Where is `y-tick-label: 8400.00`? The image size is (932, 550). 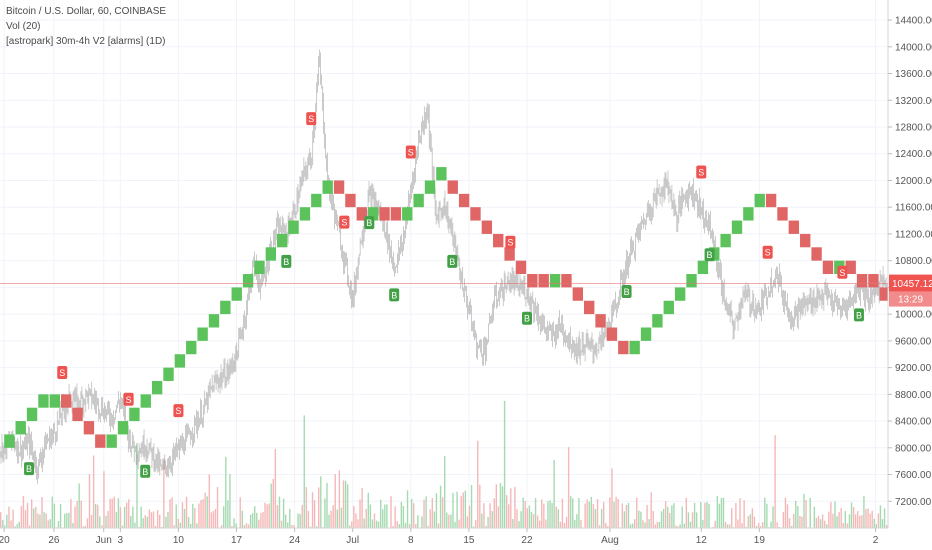
y-tick-label: 8400.00 is located at coordinates (913, 422).